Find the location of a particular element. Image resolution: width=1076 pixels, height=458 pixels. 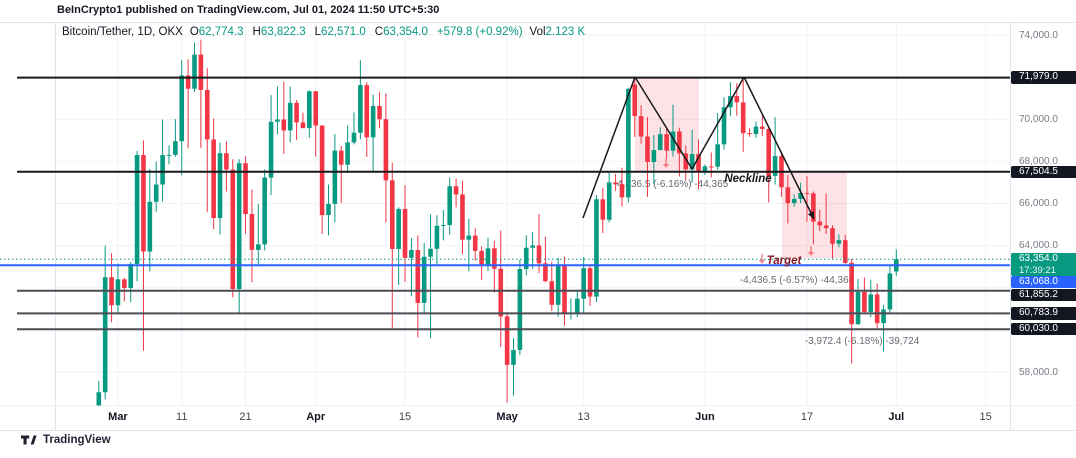

time-tick-label: 13 is located at coordinates (583, 417).